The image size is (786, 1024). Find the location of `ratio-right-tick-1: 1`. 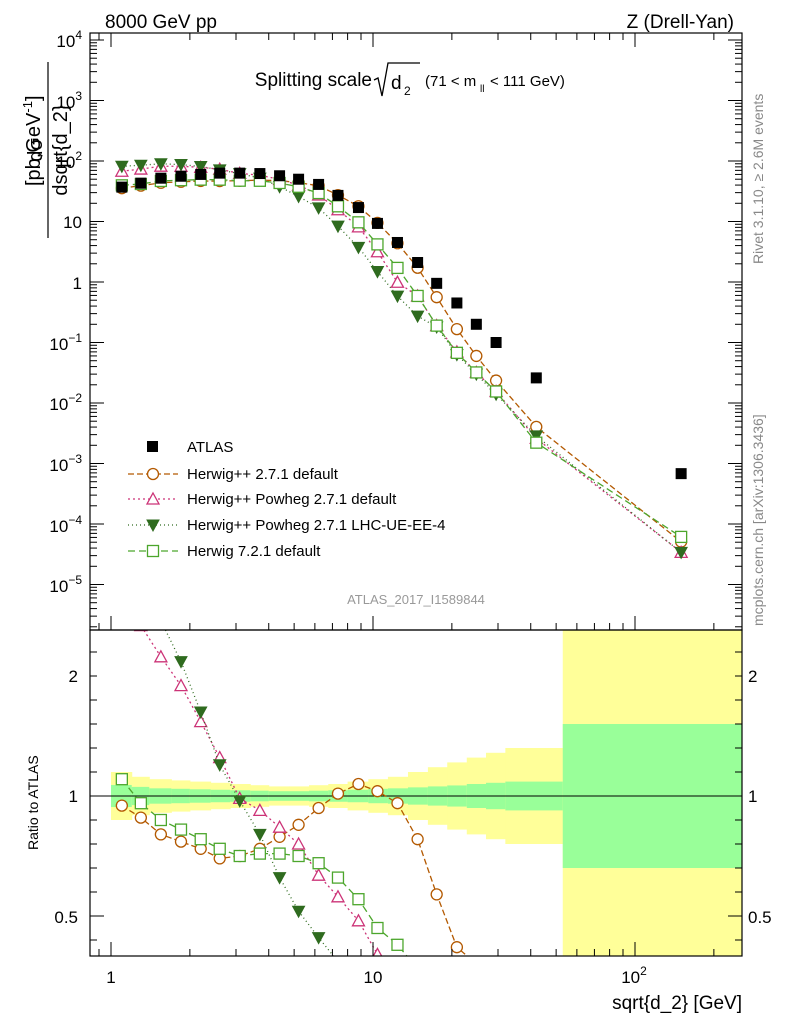

ratio-right-tick-1: 1 is located at coordinates (752, 796).